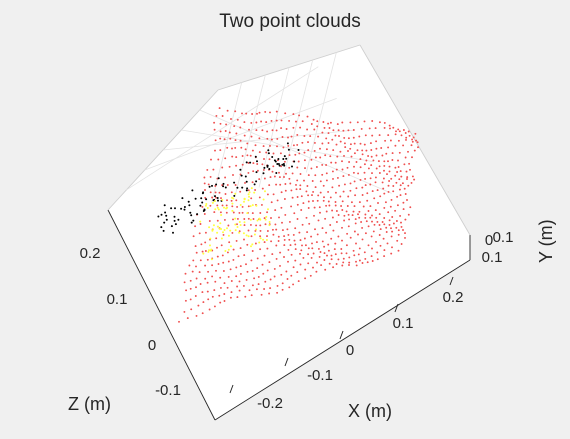  Describe the element at coordinates (320, 375) in the screenshot. I see `x-tick-label: -0.1` at that location.